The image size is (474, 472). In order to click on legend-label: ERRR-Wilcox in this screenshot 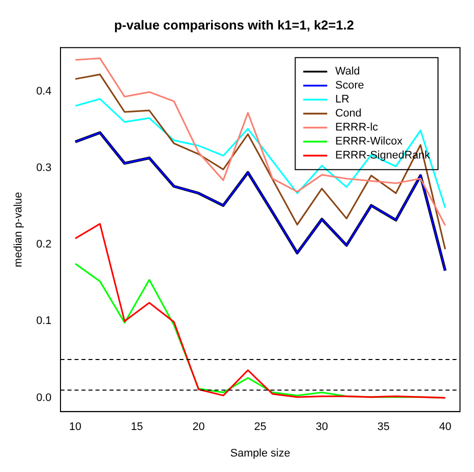, I will do `click(369, 142)`.